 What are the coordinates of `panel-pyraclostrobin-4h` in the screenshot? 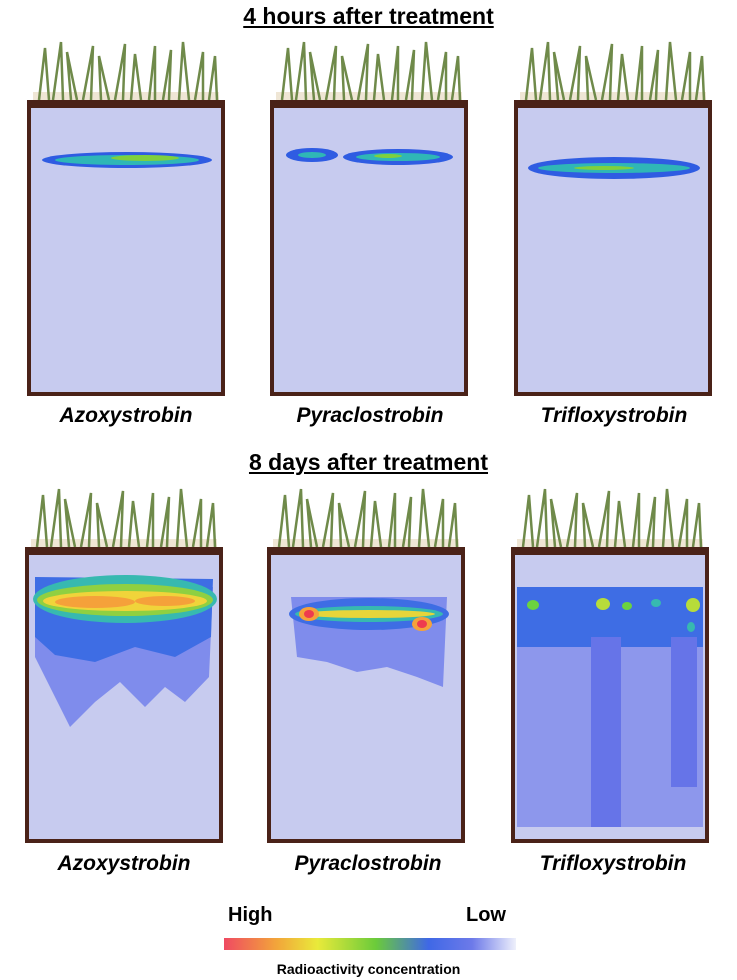 It's located at (369, 218).